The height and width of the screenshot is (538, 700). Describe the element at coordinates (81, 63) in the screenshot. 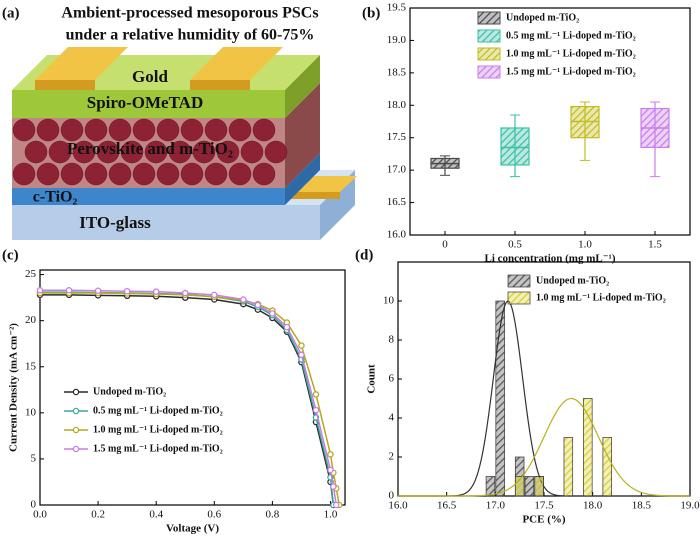

I see `gold-bar` at that location.